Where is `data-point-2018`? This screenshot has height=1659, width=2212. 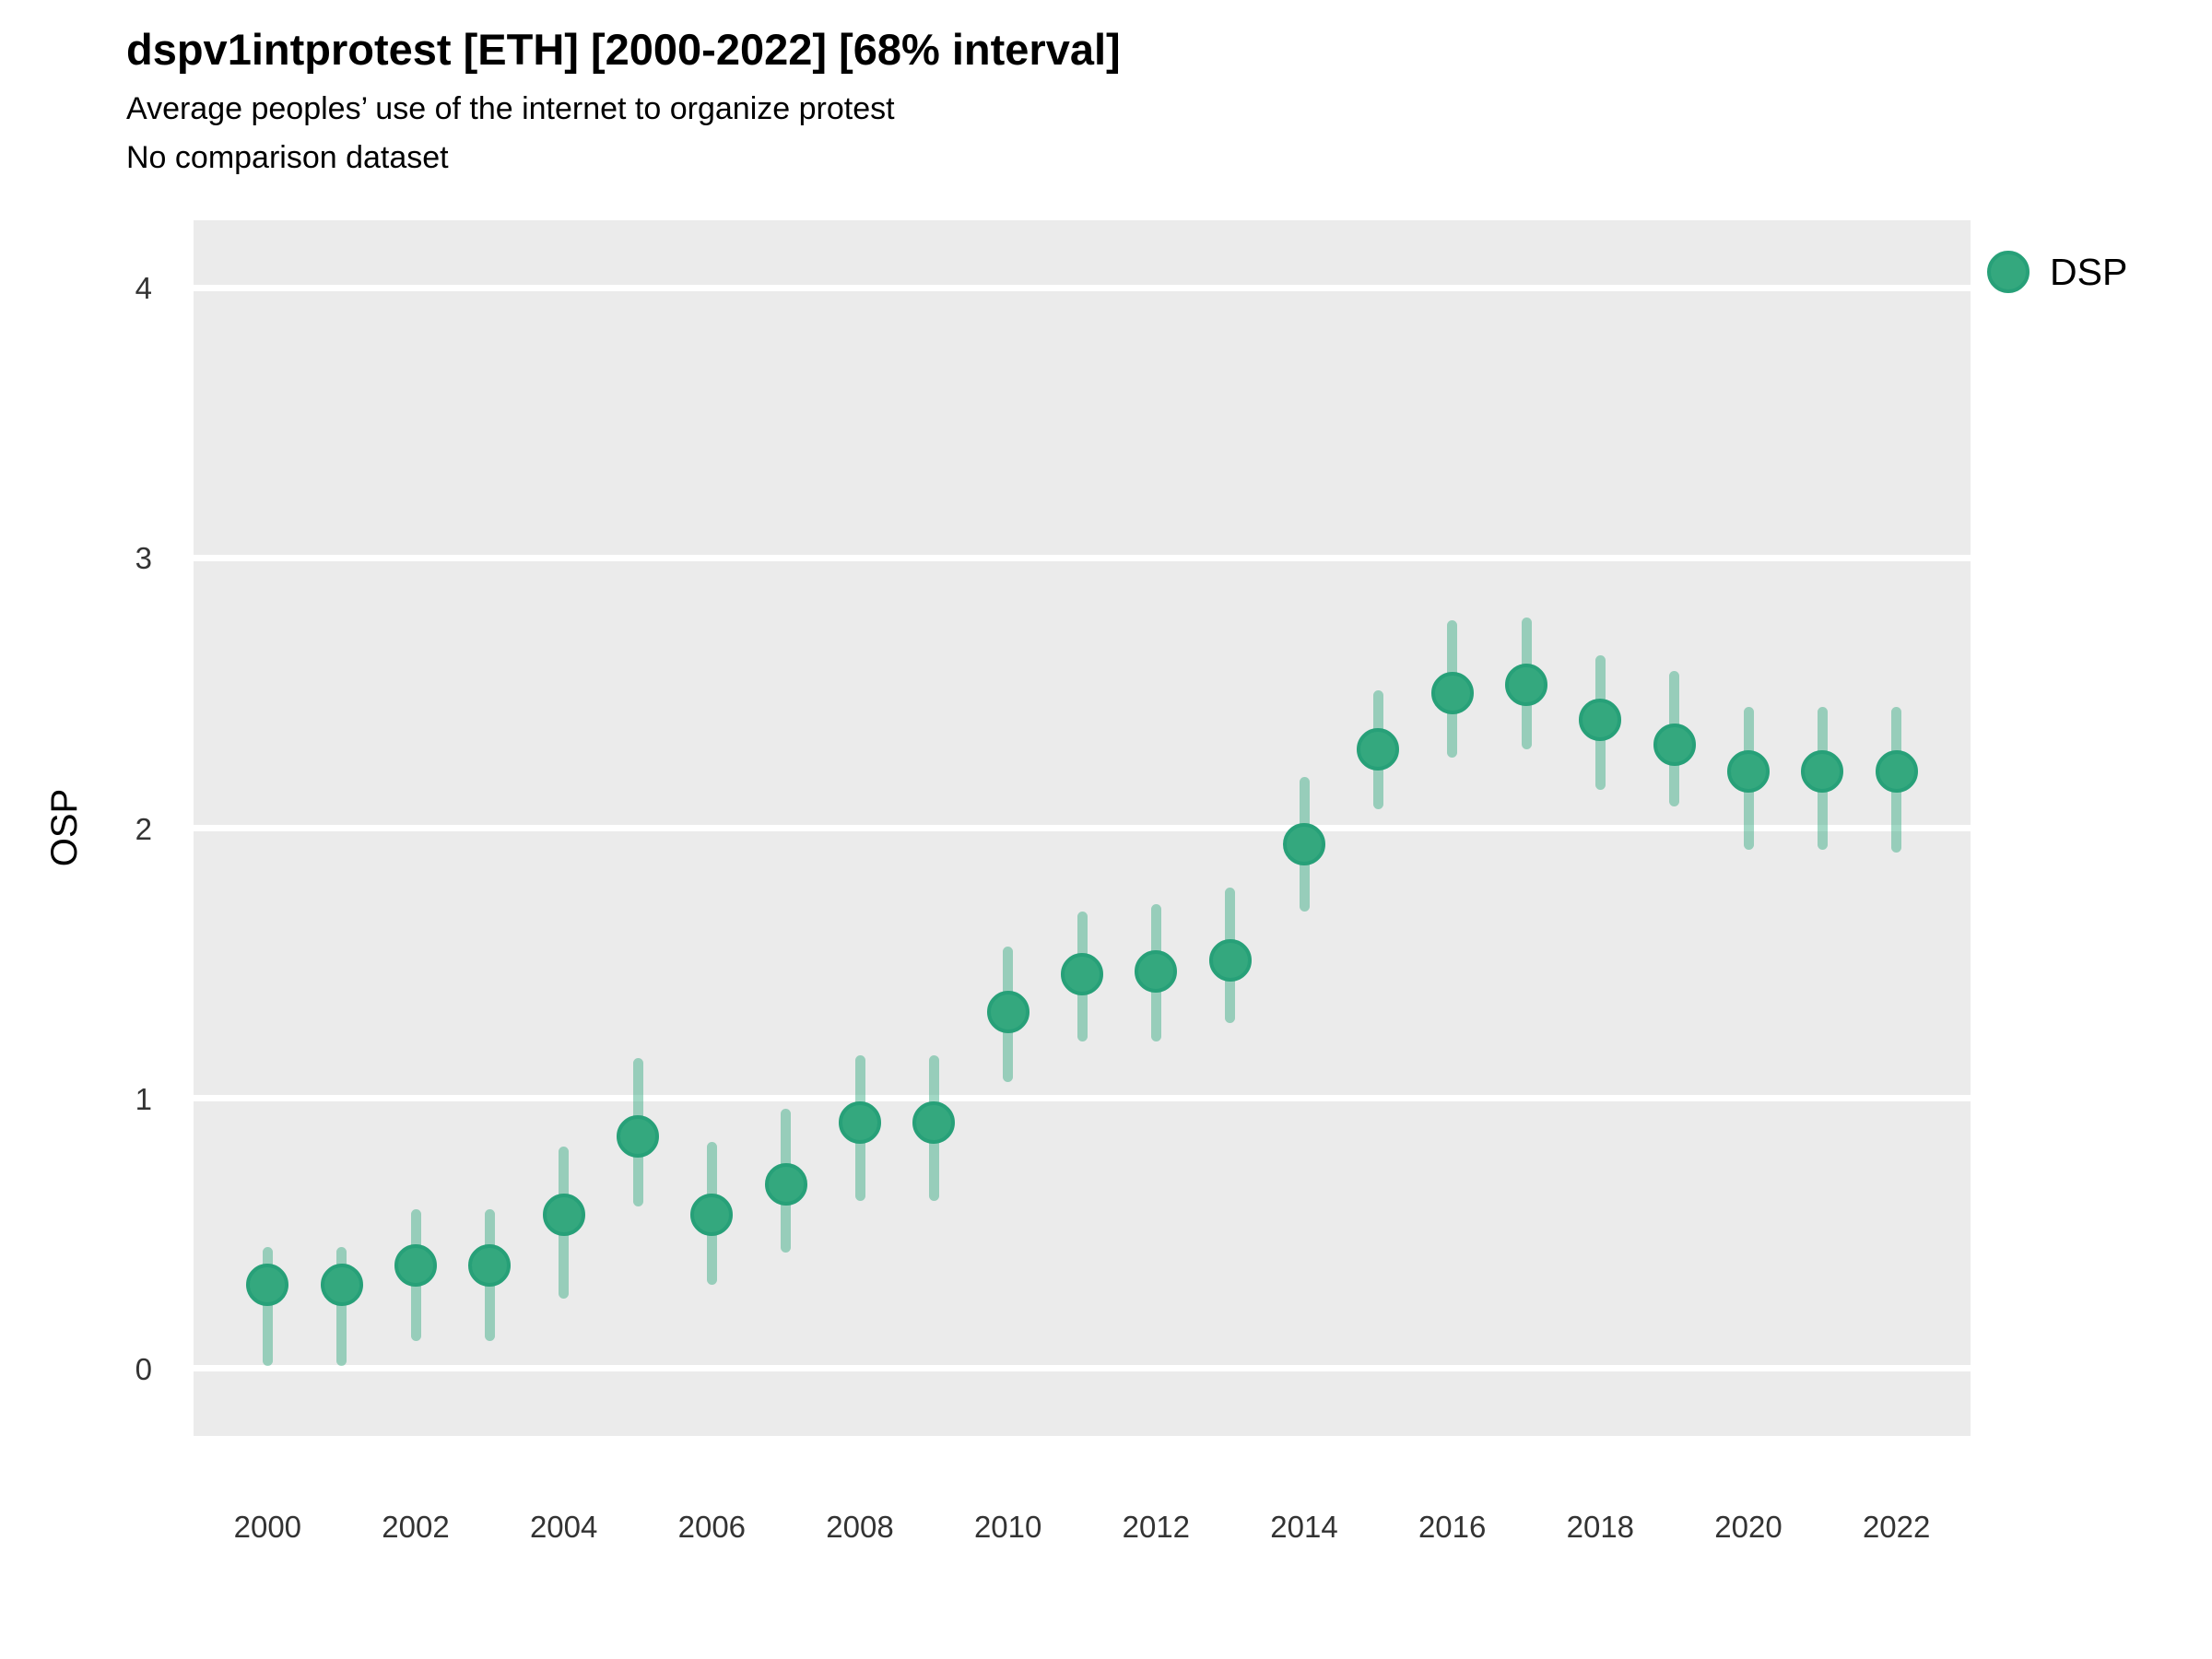
data-point-2018 is located at coordinates (1600, 720).